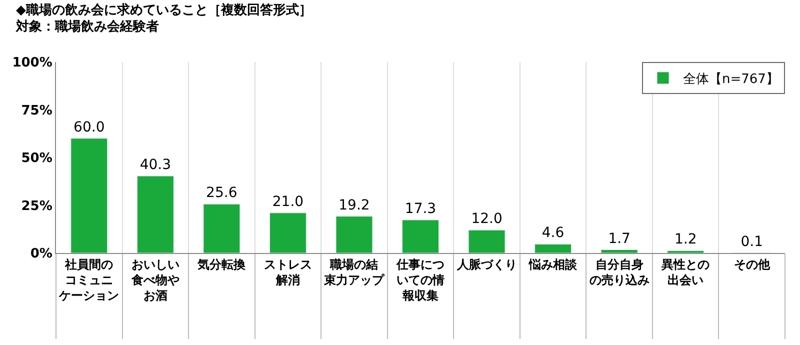 Image resolution: width=800 pixels, height=345 pixels. Describe the element at coordinates (36, 206) in the screenshot. I see `y-tick-label: 25%` at that location.